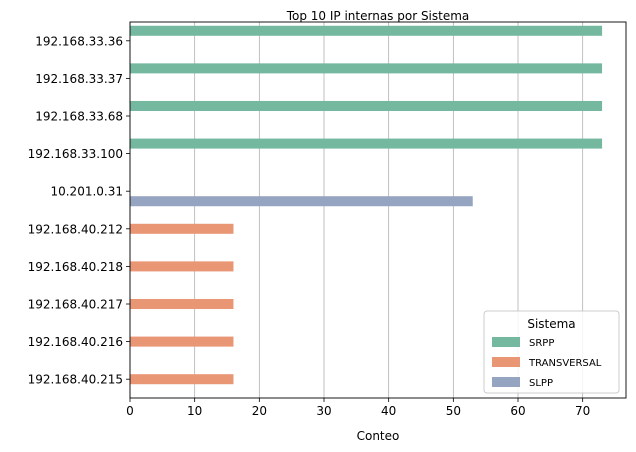  What do you see at coordinates (541, 383) in the screenshot?
I see `legend-label-slpp: SLPP` at bounding box center [541, 383].